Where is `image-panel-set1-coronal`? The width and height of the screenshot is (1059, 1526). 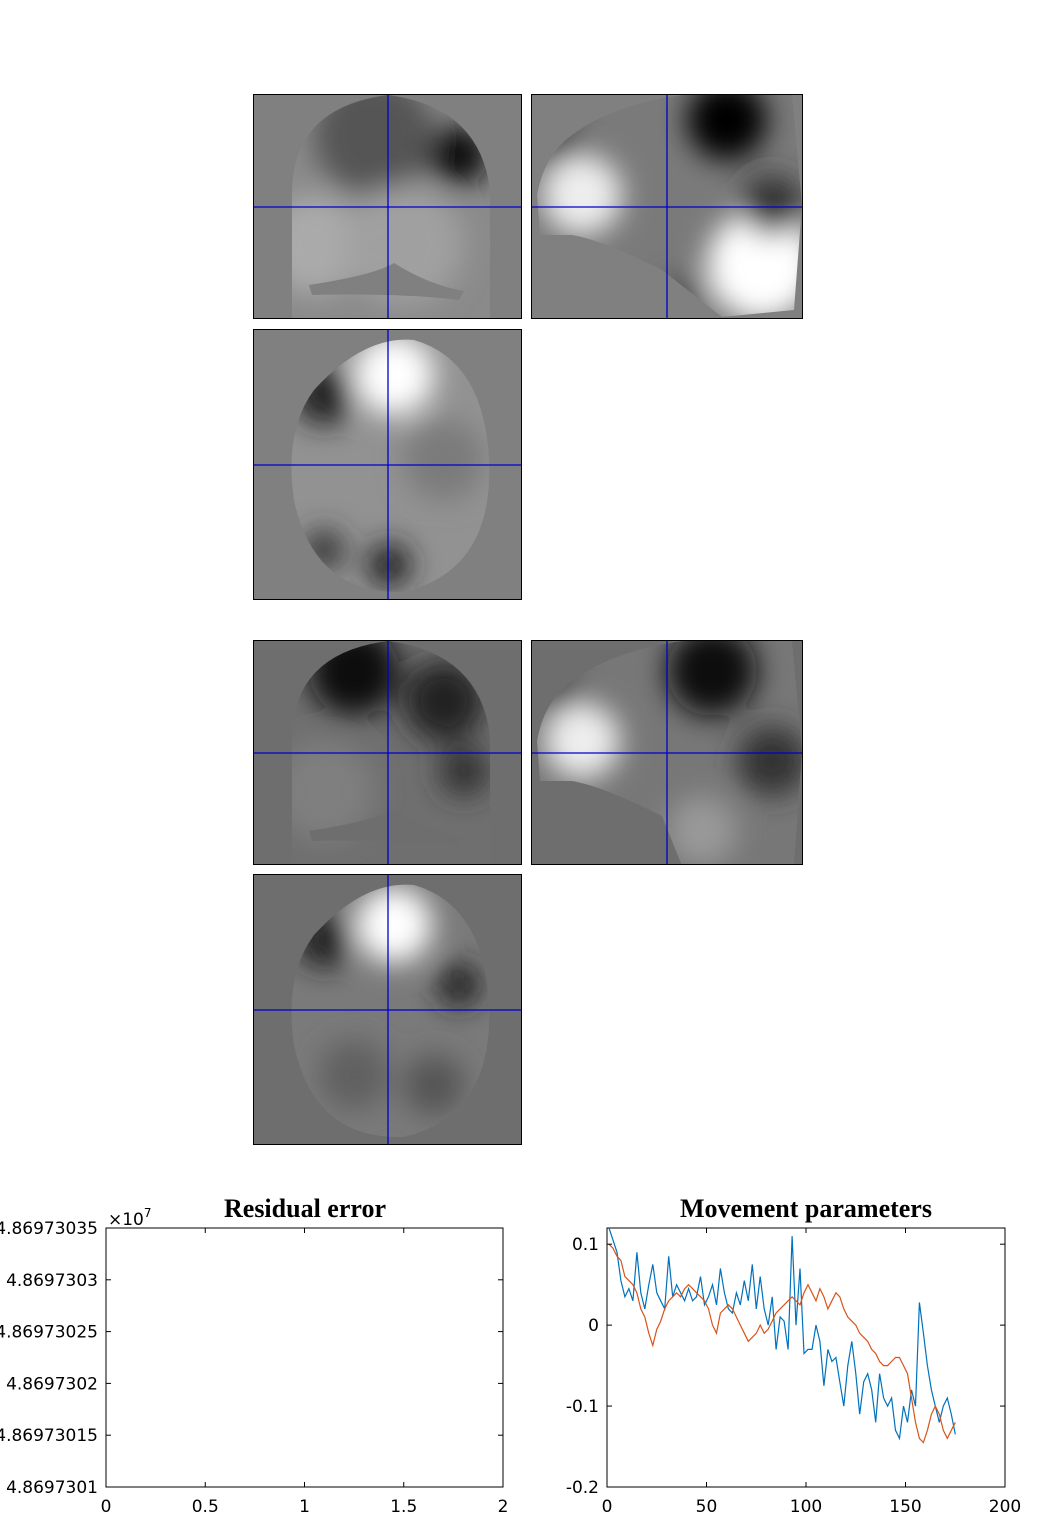 image-panel-set1-coronal is located at coordinates (387, 206).